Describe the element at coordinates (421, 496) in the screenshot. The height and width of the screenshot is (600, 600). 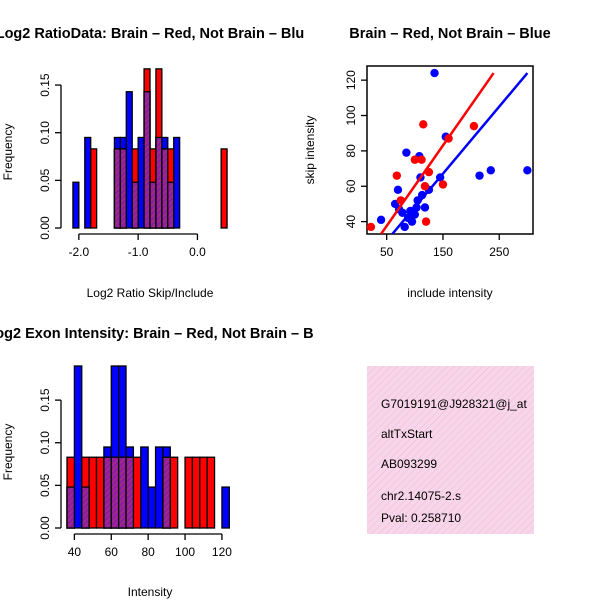
I see `info-line-location: chr2.14075-2.s` at that location.